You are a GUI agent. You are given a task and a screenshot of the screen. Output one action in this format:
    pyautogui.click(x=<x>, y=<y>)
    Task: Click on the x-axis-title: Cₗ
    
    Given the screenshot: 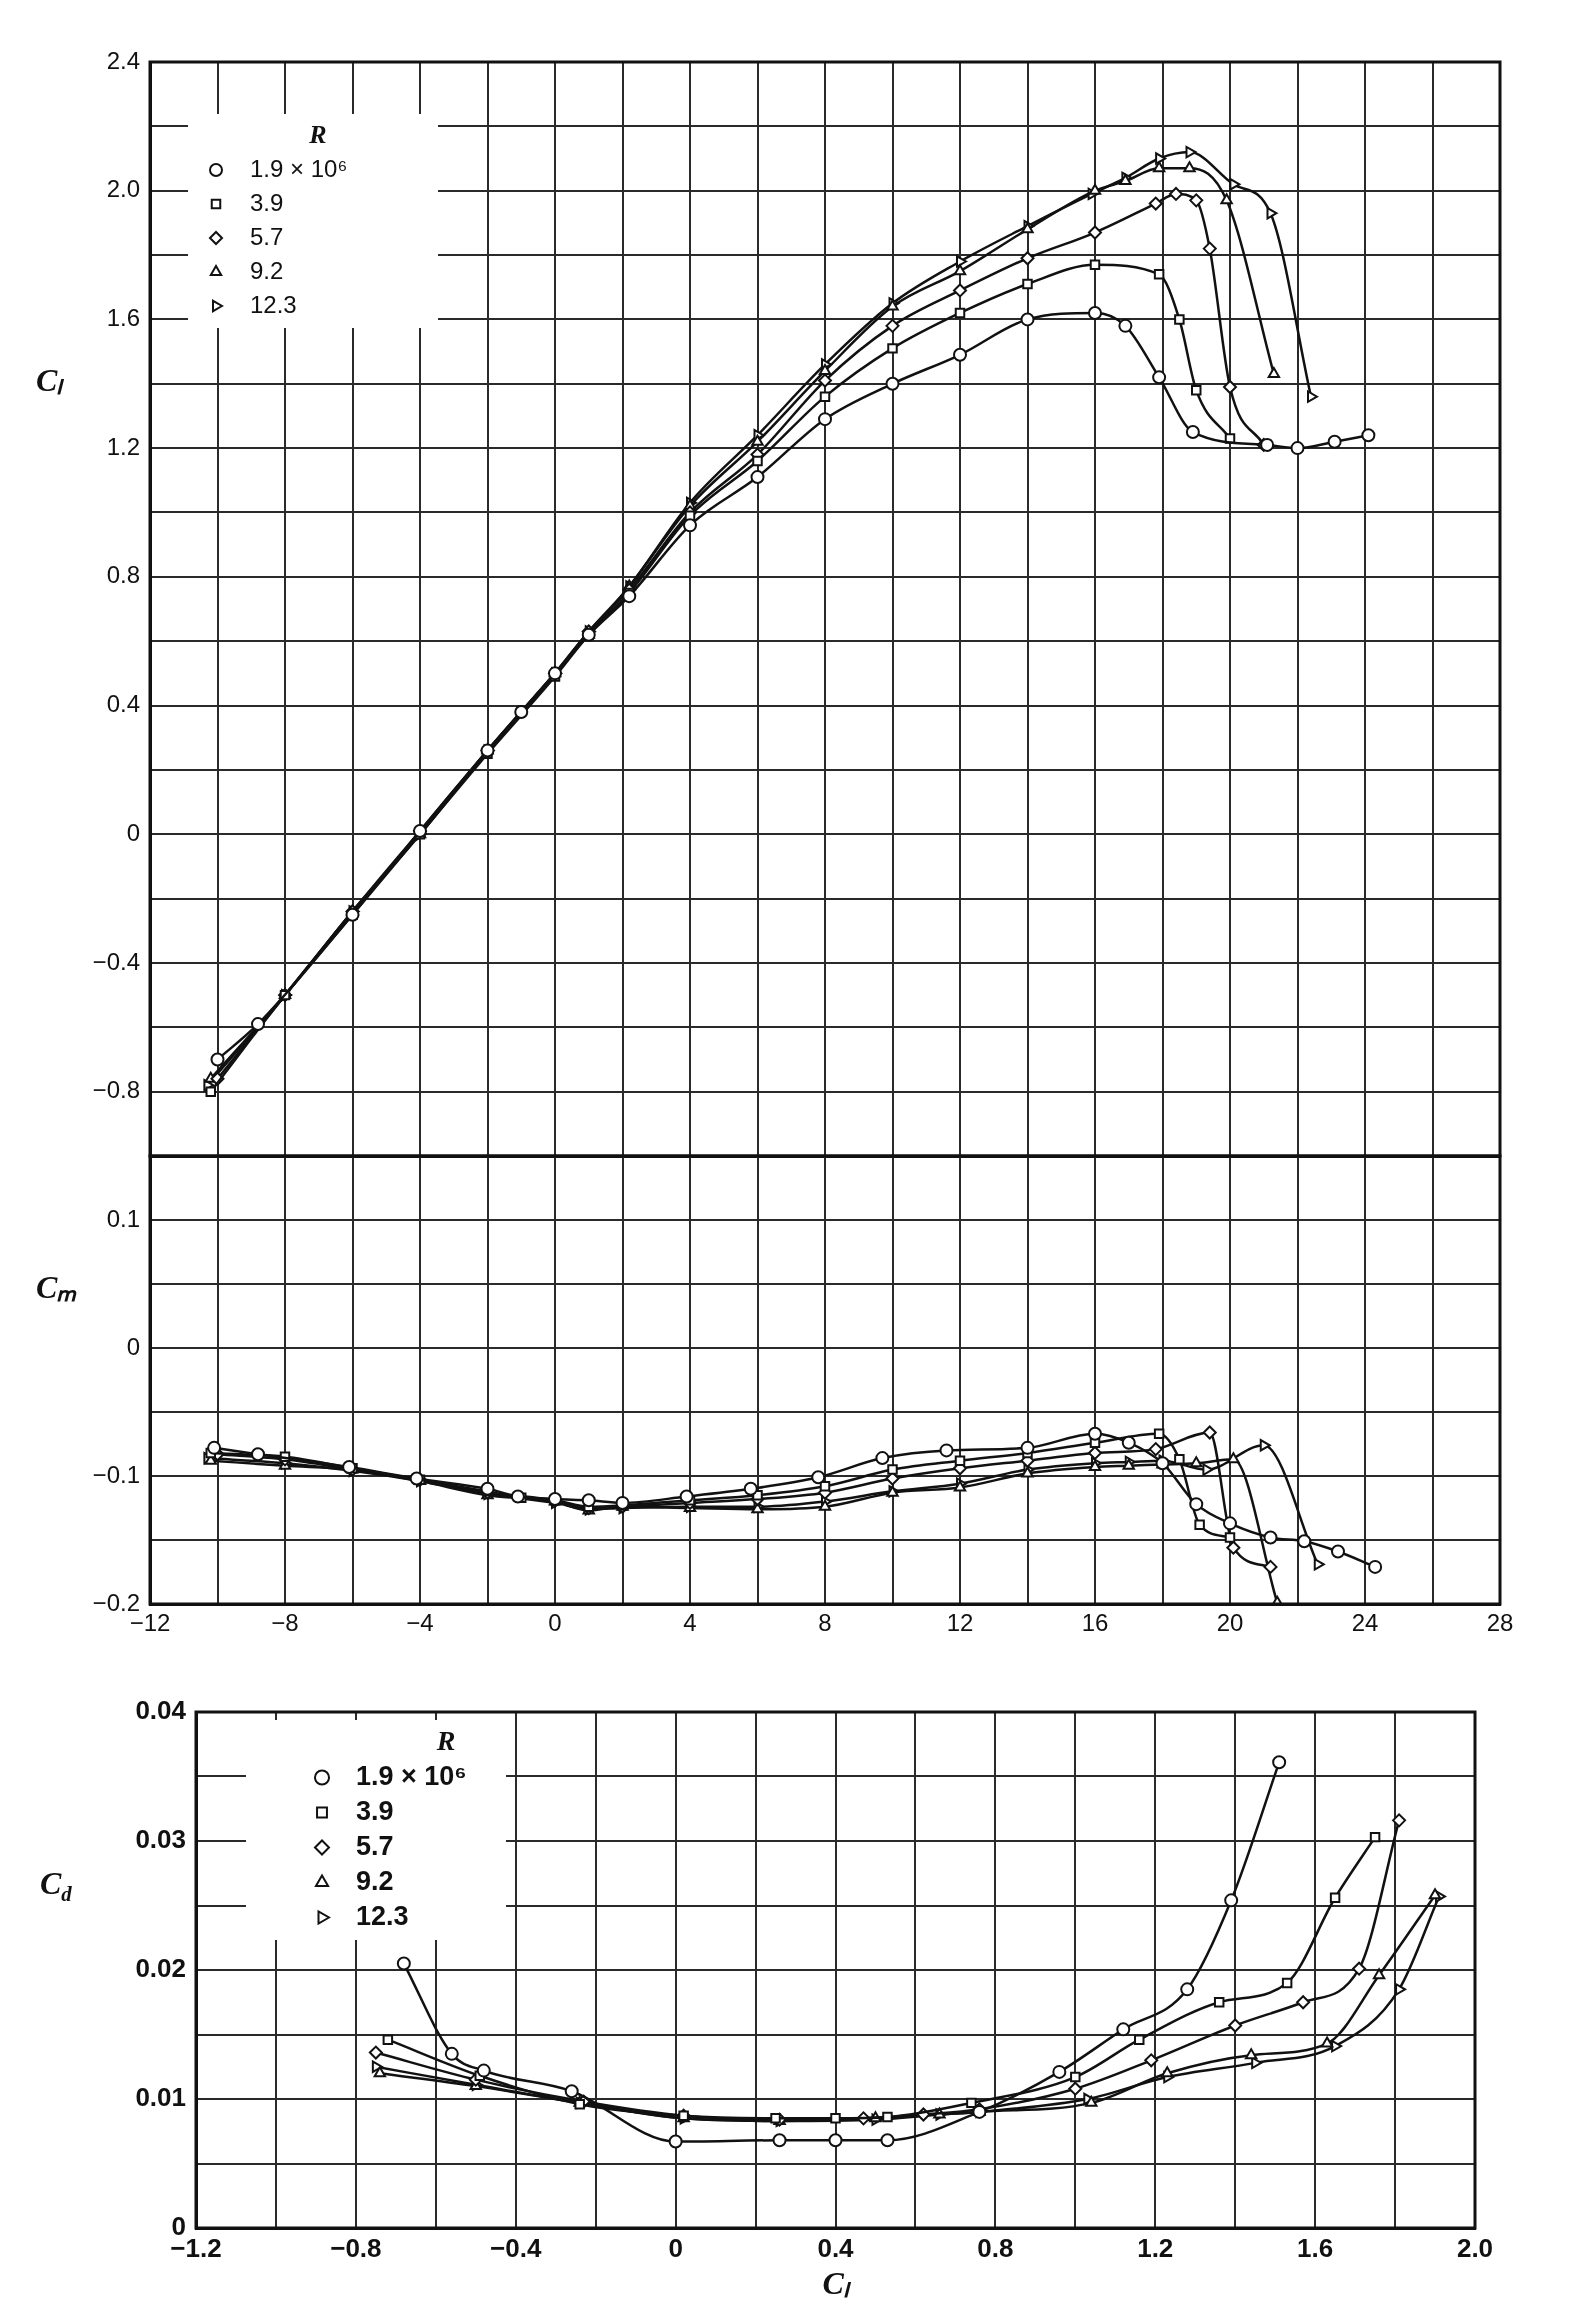 What is the action you would take?
    pyautogui.click(x=835, y=2283)
    